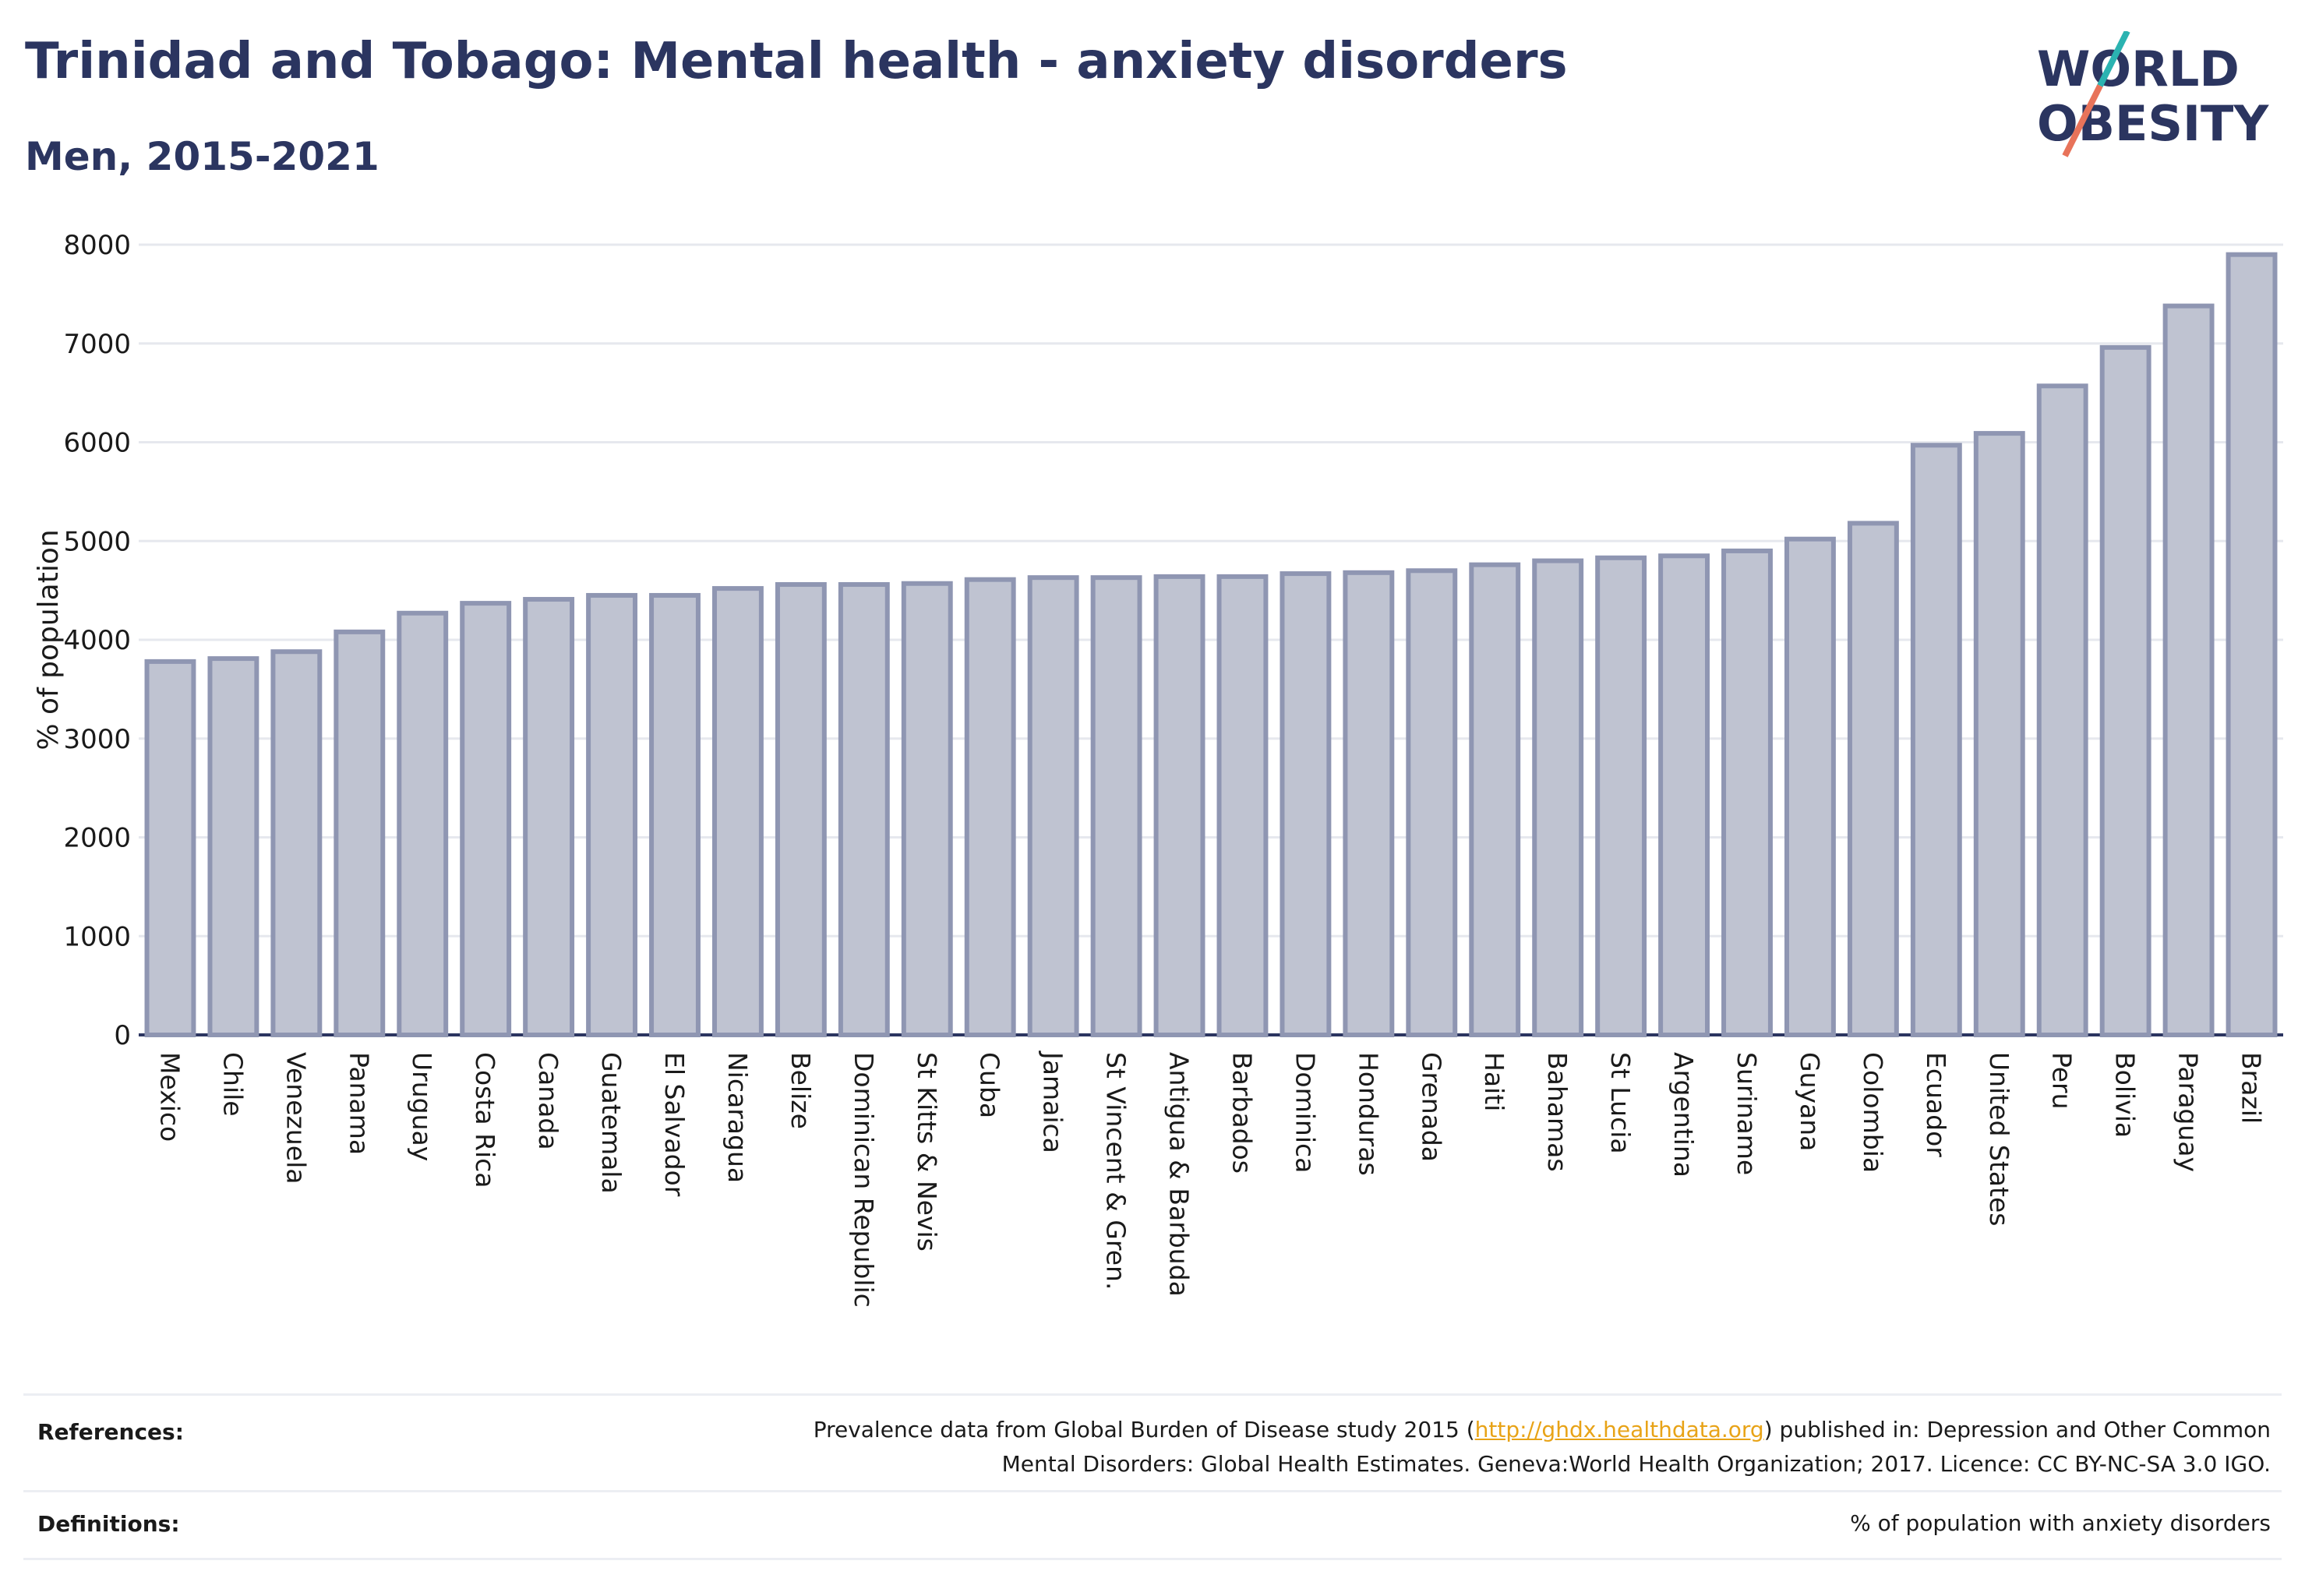 Image resolution: width=2305 pixels, height=1596 pixels. I want to click on y-tick-label: 0, so click(122, 1035).